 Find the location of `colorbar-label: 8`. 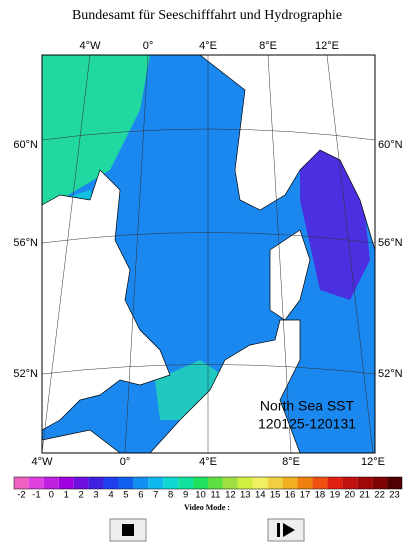

colorbar-label: 8 is located at coordinates (170, 495).